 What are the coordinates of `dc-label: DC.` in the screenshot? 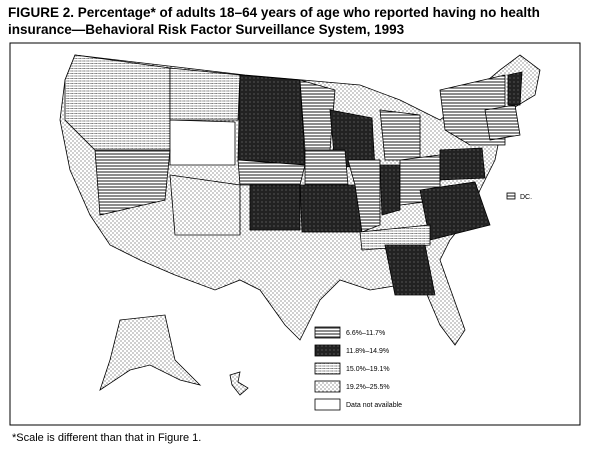 It's located at (526, 197).